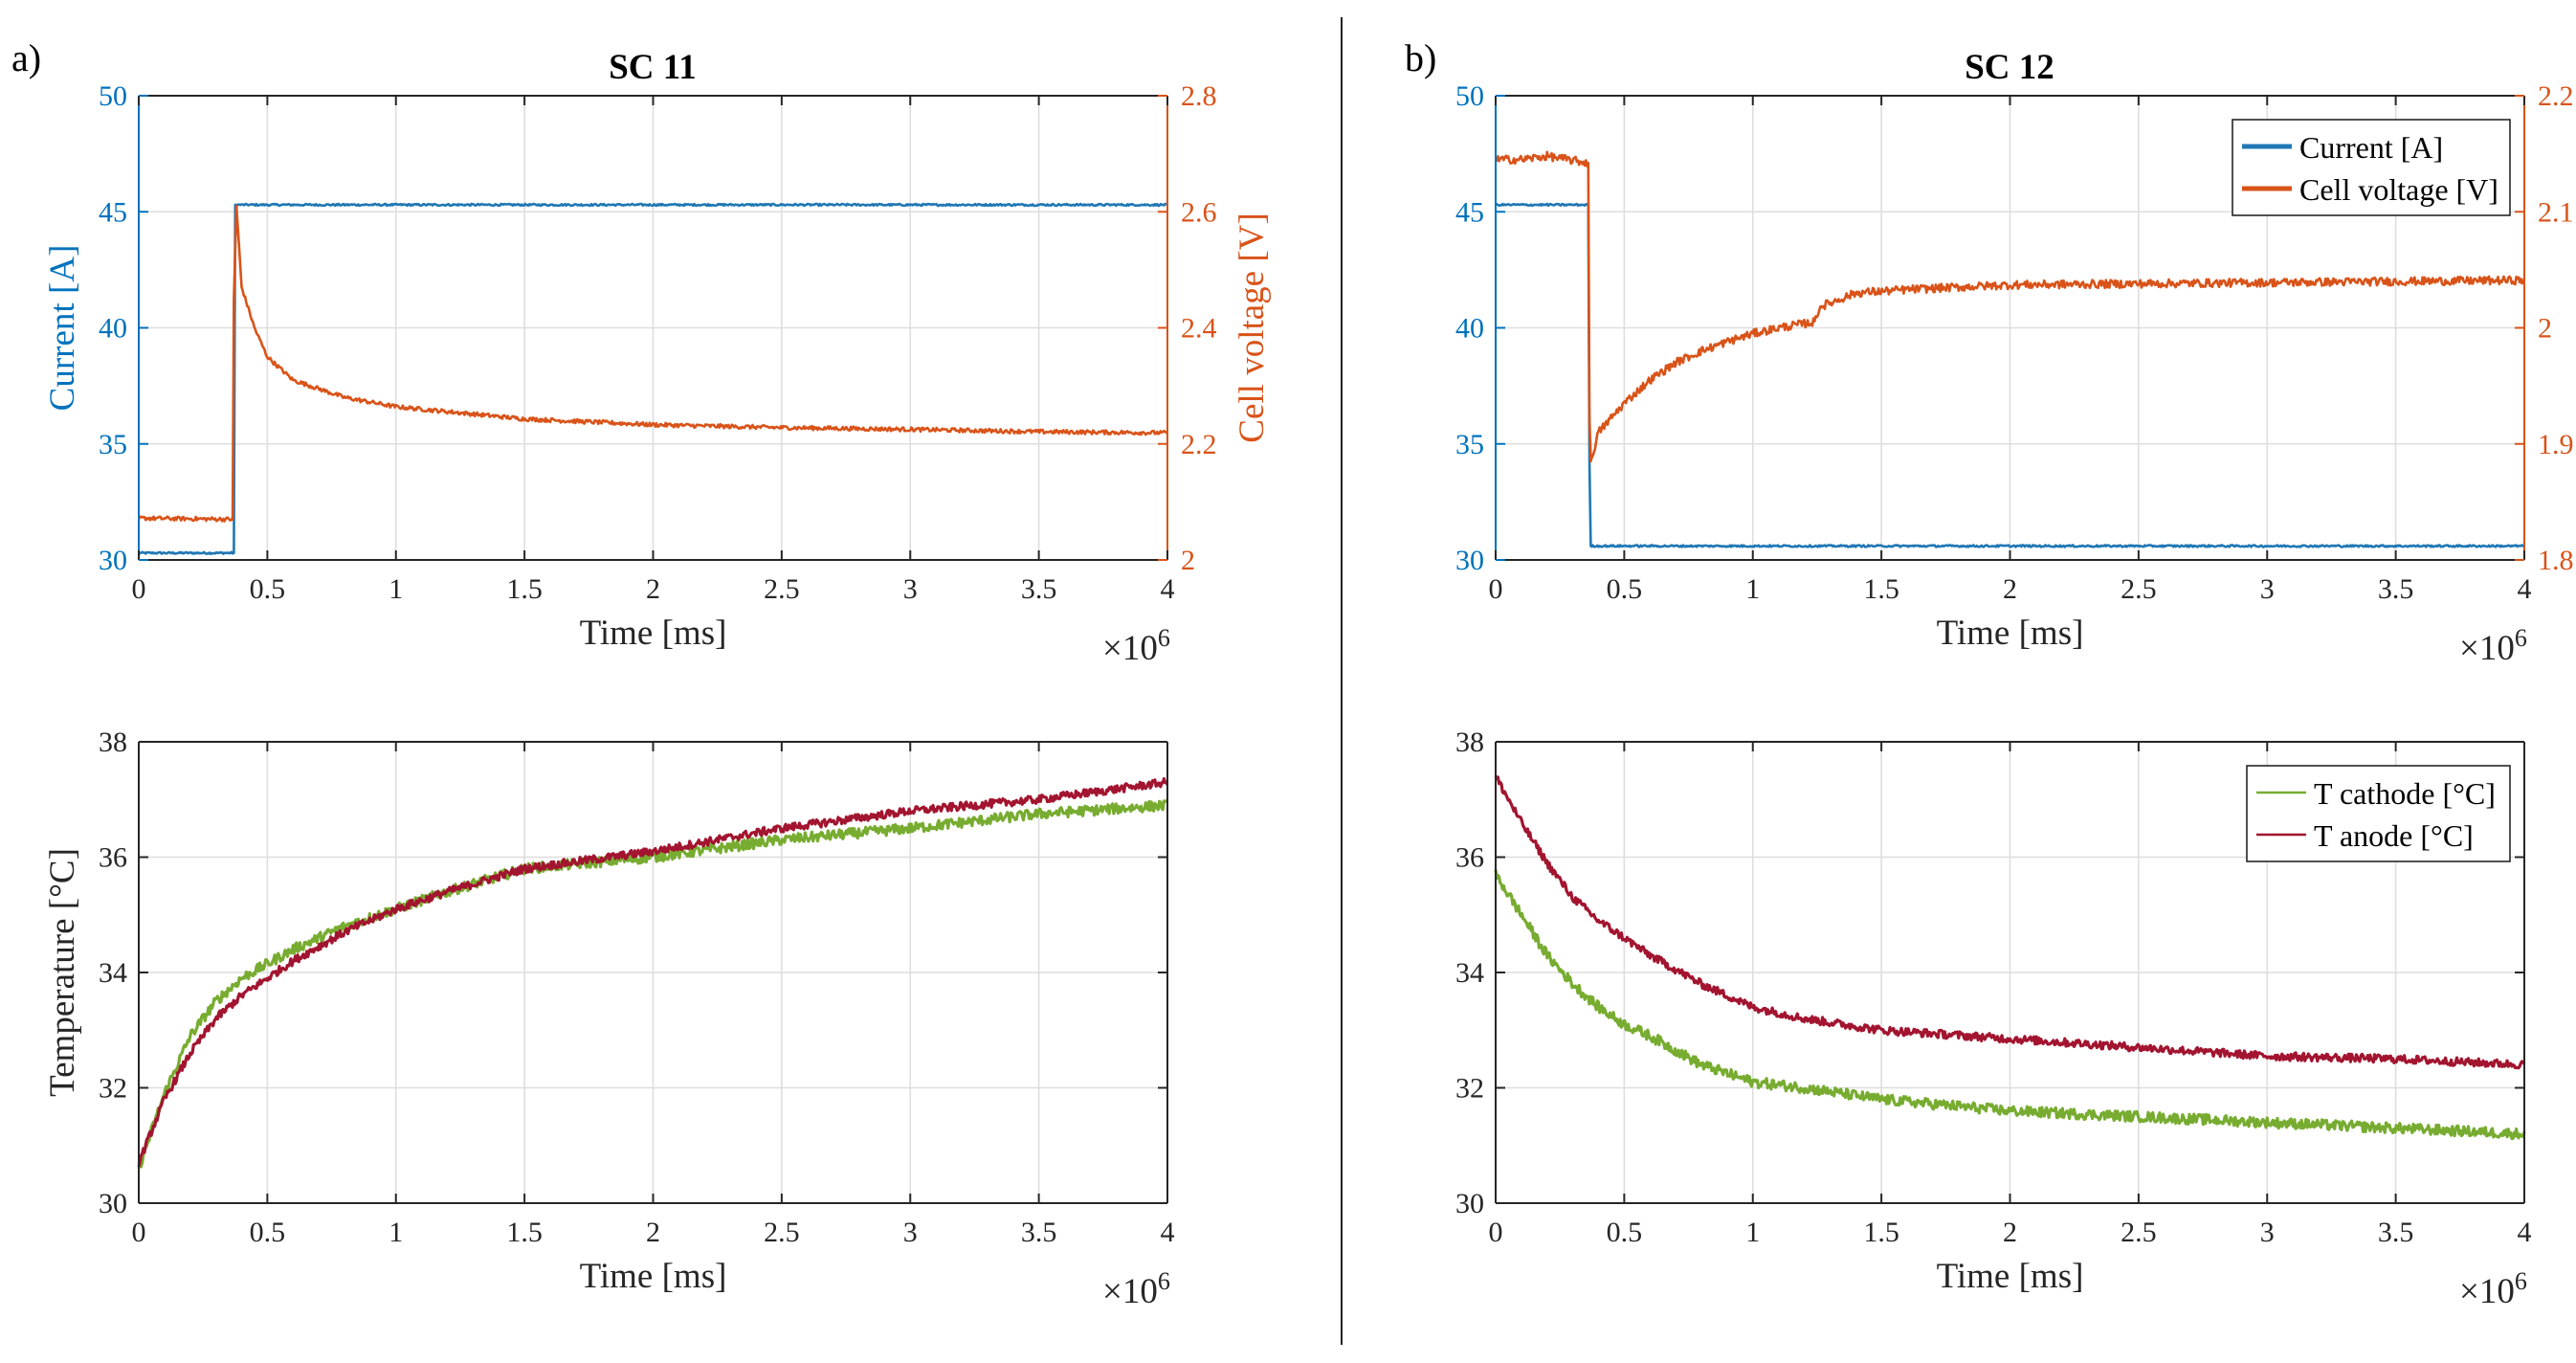  What do you see at coordinates (2556, 560) in the screenshot?
I see `y-right-tick-label: 1.8` at bounding box center [2556, 560].